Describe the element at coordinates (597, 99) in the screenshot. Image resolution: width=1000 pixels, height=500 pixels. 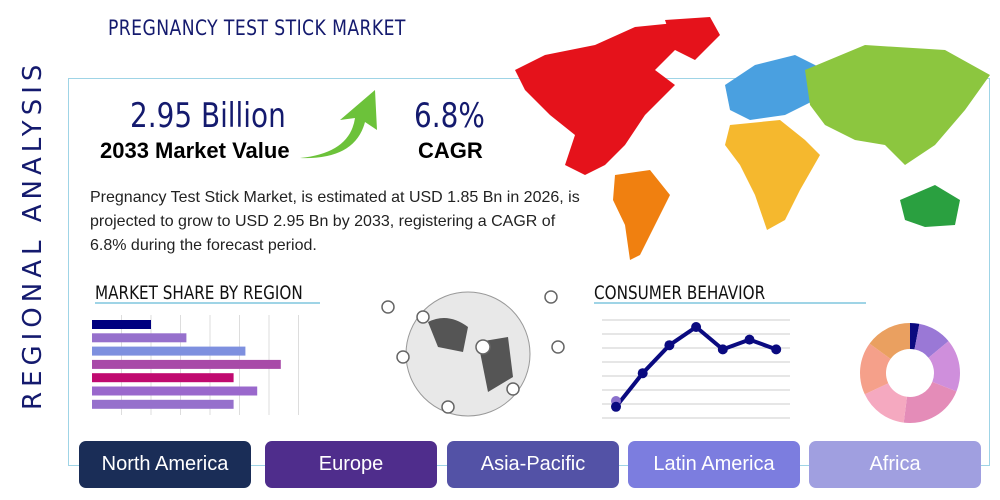
I see `map-north-america` at that location.